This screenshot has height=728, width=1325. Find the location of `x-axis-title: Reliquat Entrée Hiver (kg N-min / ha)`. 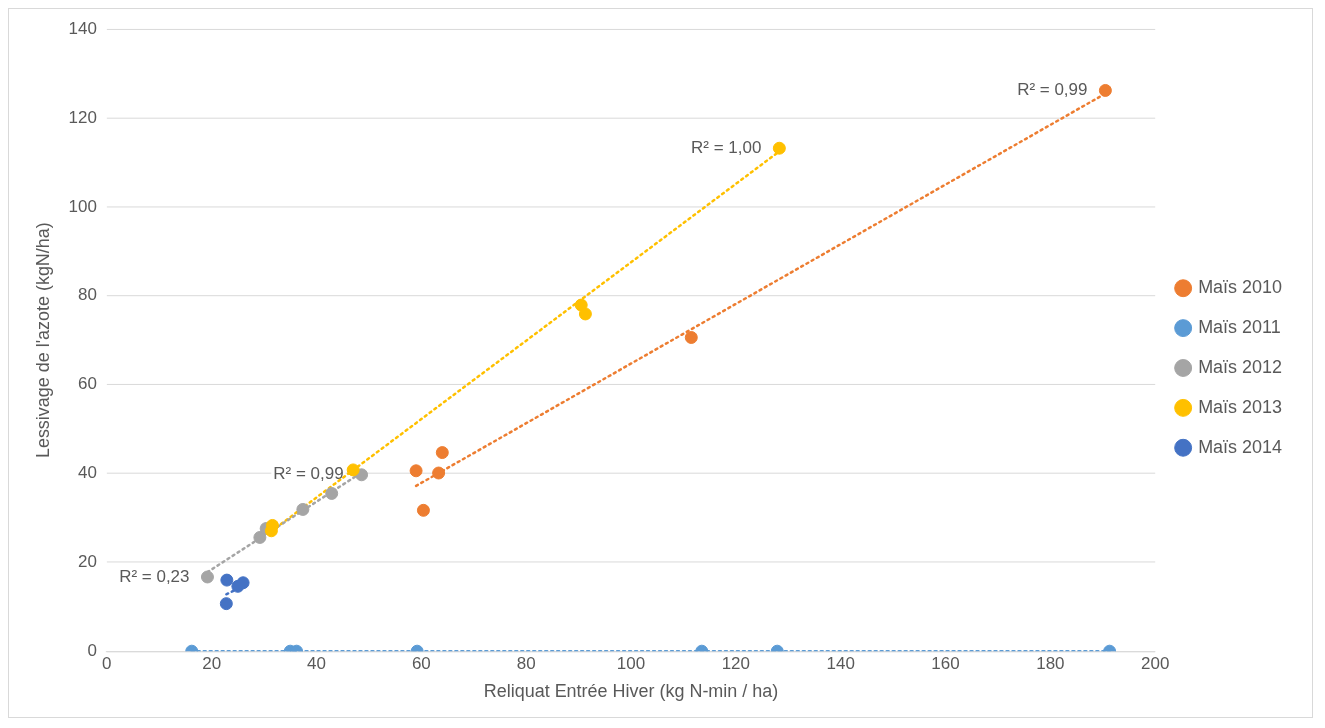

x-axis-title: Reliquat Entrée Hiver (kg N-min / ha) is located at coordinates (631, 691).